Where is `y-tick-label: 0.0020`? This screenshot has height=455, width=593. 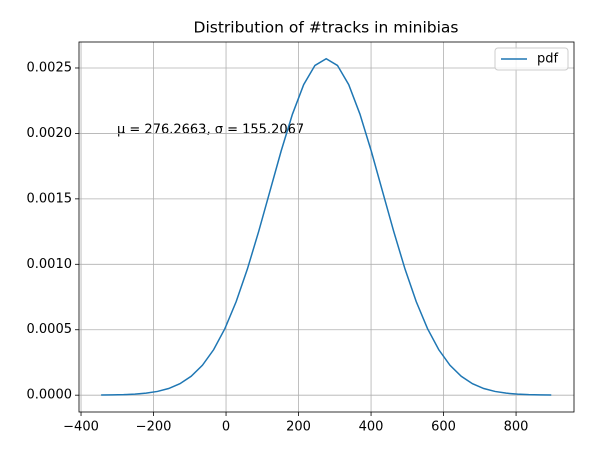 y-tick-label: 0.0020 is located at coordinates (50, 133).